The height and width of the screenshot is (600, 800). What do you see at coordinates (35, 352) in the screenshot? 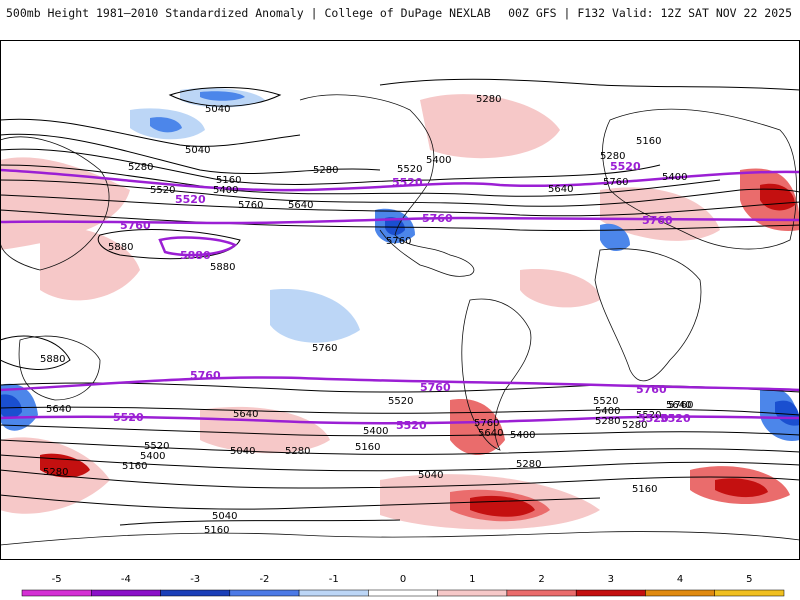
I see `contour-5880-w` at bounding box center [35, 352].